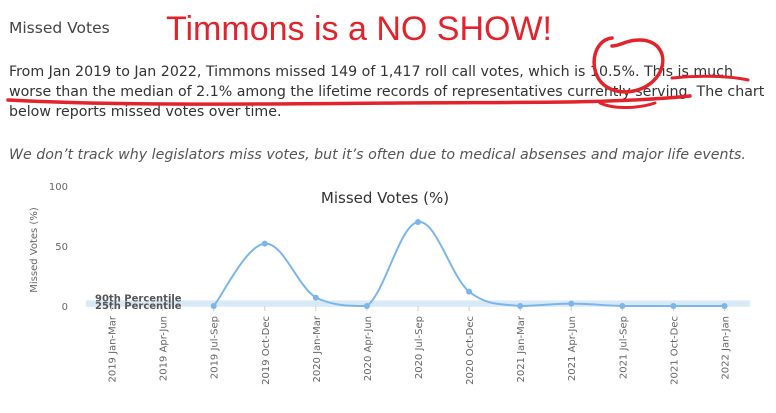 The width and height of the screenshot is (776, 413). I want to click on x-tick-label: 2019 Apr-Jun, so click(164, 348).